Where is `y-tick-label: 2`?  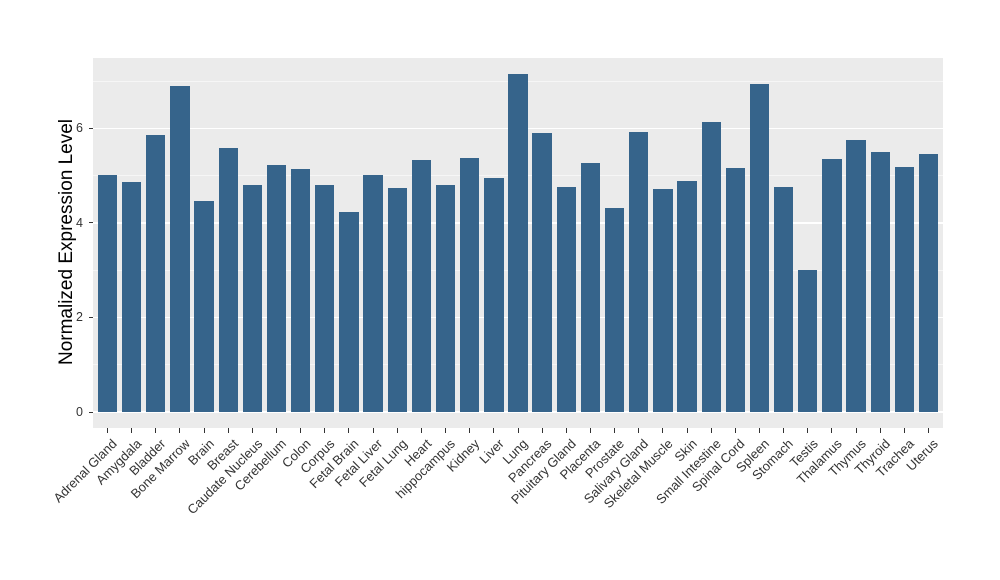 y-tick-label: 2 is located at coordinates (79, 317).